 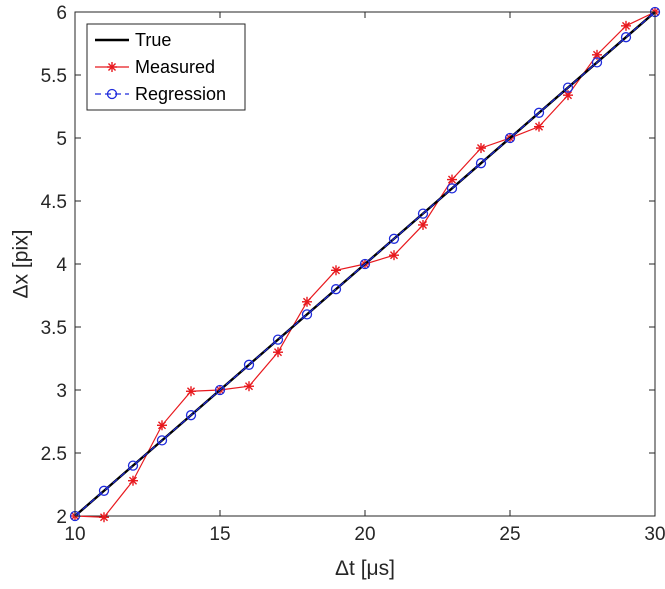 What do you see at coordinates (74, 534) in the screenshot?
I see `x-tick-label: 10` at bounding box center [74, 534].